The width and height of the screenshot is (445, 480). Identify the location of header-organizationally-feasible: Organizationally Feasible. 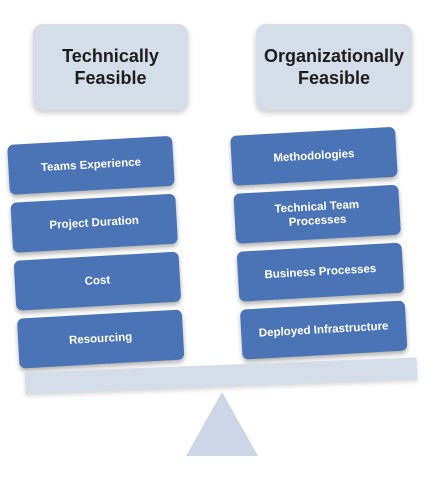
(334, 67).